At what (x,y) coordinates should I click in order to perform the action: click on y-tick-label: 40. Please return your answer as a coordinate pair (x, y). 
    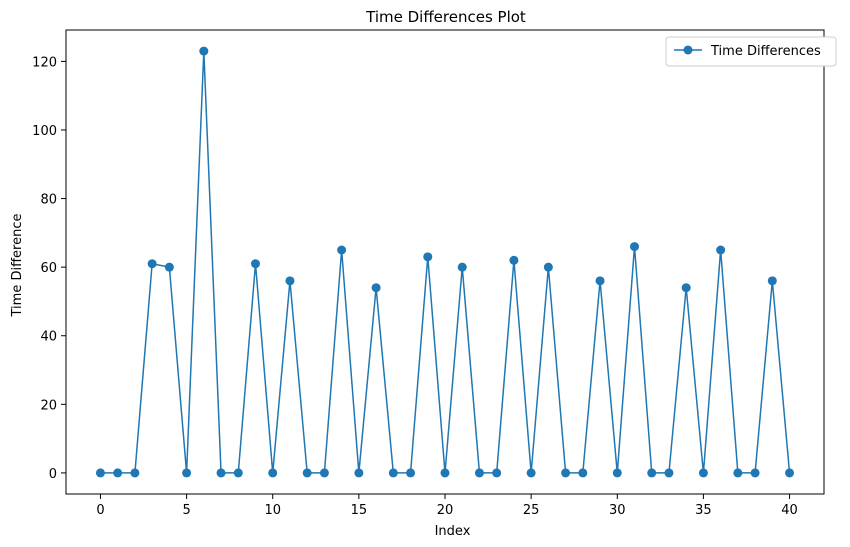
    Looking at the image, I should click on (48, 337).